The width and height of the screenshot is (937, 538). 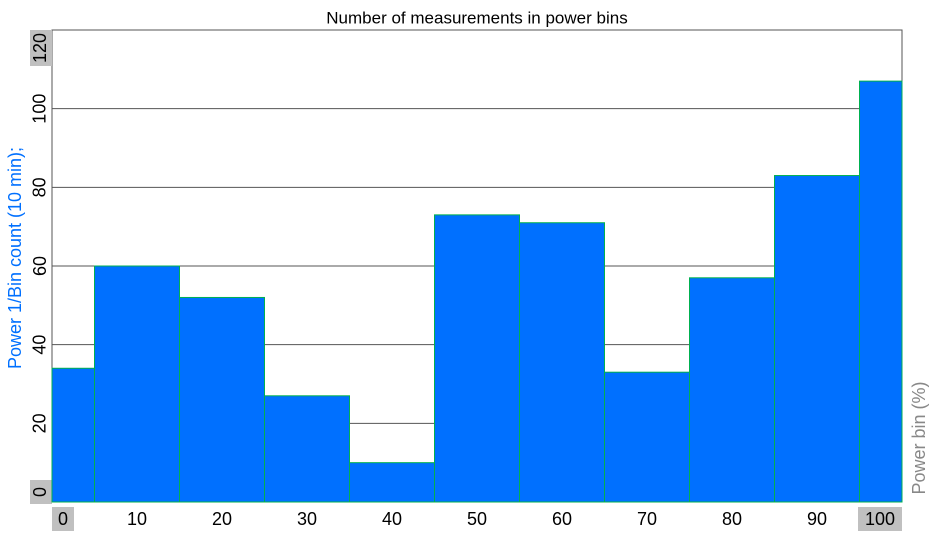 What do you see at coordinates (732, 519) in the screenshot?
I see `x-tick-label: 80` at bounding box center [732, 519].